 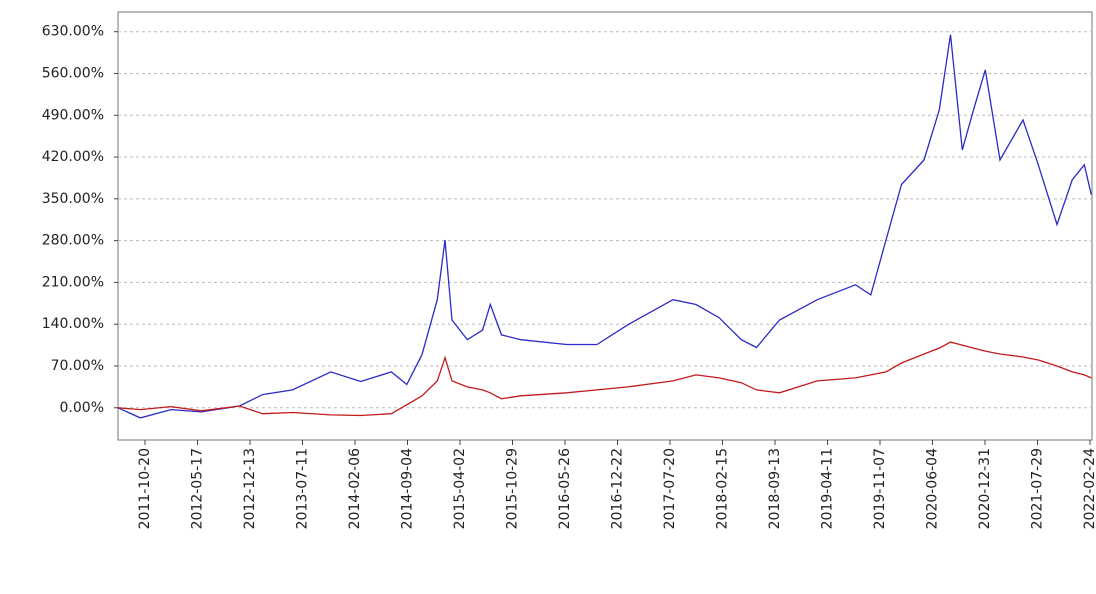 I want to click on x-tick-label: 2021-07-29, so click(x=1038, y=488).